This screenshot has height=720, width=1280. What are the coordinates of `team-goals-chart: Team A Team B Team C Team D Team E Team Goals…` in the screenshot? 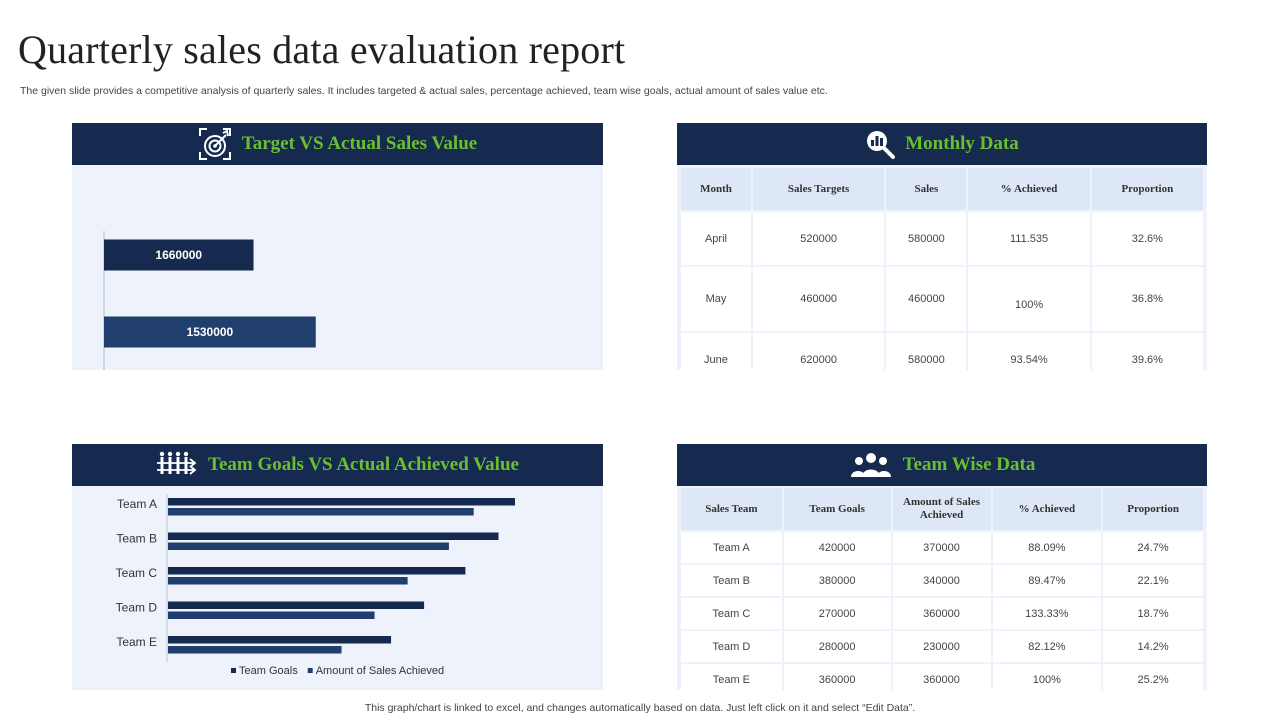 It's located at (315, 585).